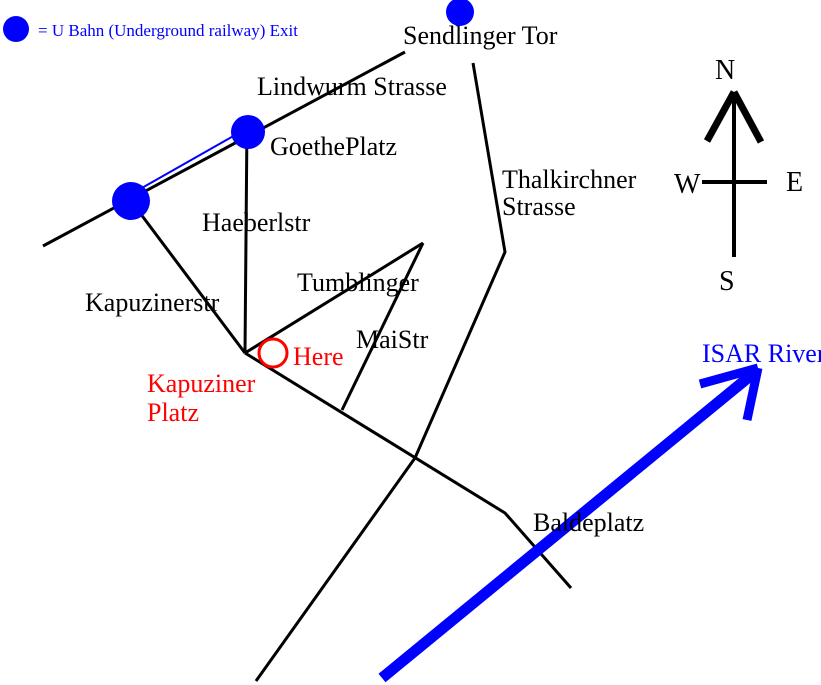  I want to click on compass-arrowhead-right, so click(747, 117).